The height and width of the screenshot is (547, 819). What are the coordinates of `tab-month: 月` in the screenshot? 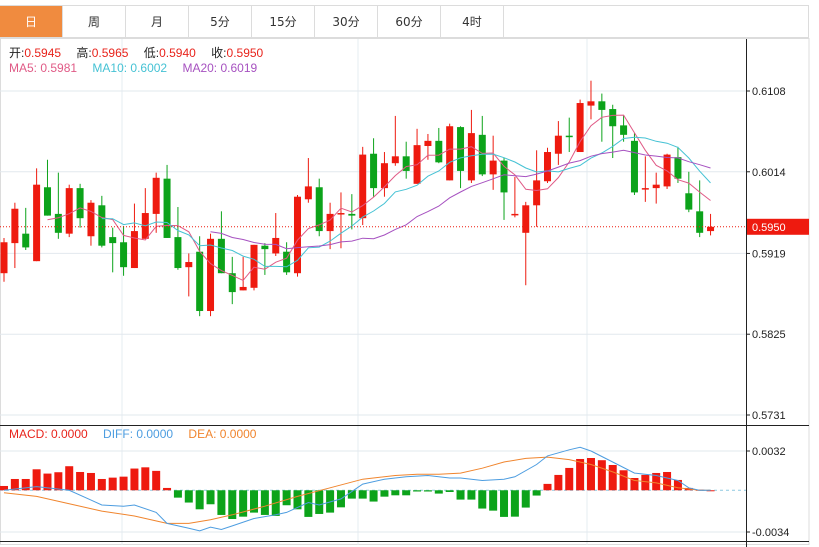 It's located at (157, 21).